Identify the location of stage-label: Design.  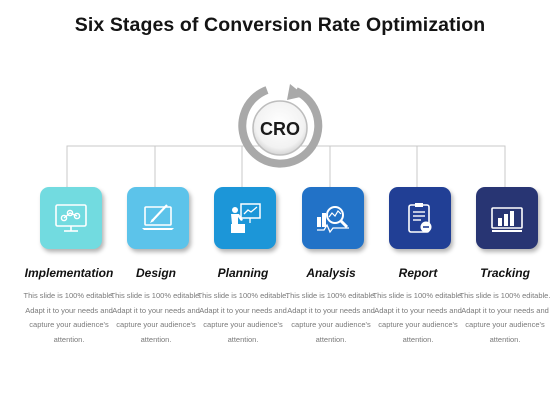
(155, 273).